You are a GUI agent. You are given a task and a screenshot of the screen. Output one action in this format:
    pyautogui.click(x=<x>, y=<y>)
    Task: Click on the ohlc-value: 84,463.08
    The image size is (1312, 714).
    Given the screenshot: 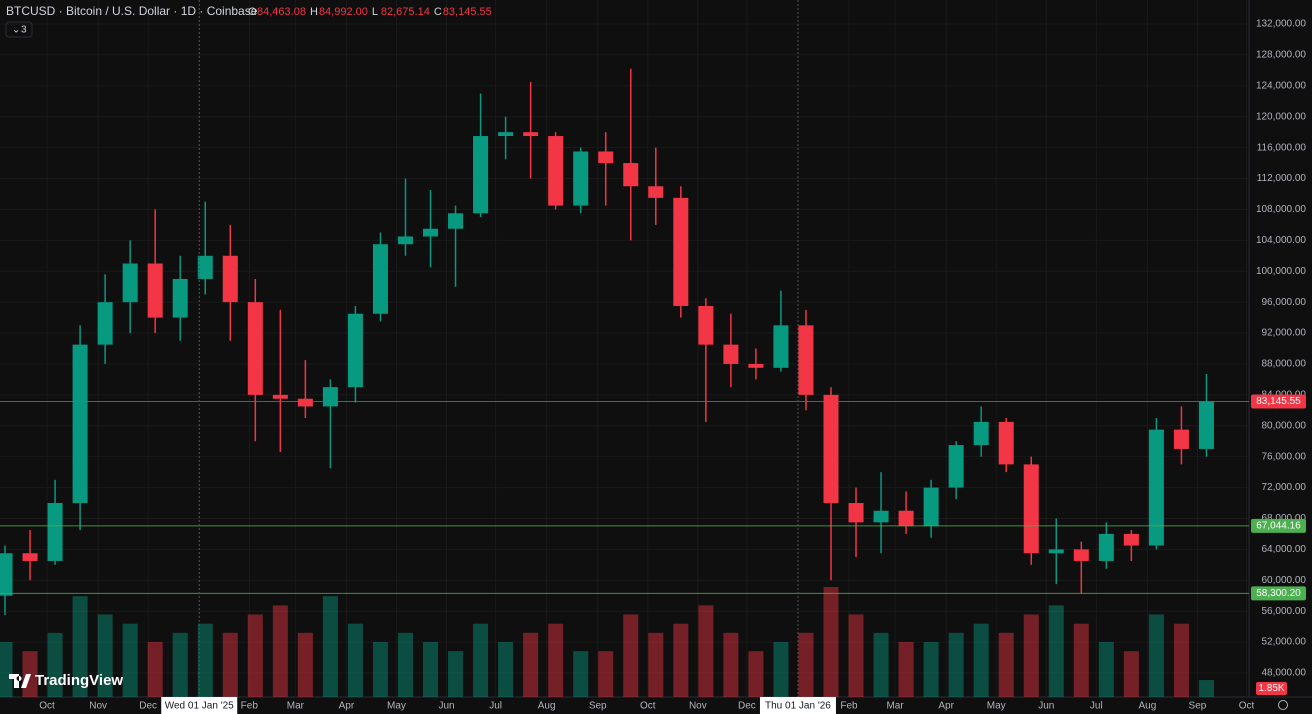 What is the action you would take?
    pyautogui.click(x=281, y=12)
    